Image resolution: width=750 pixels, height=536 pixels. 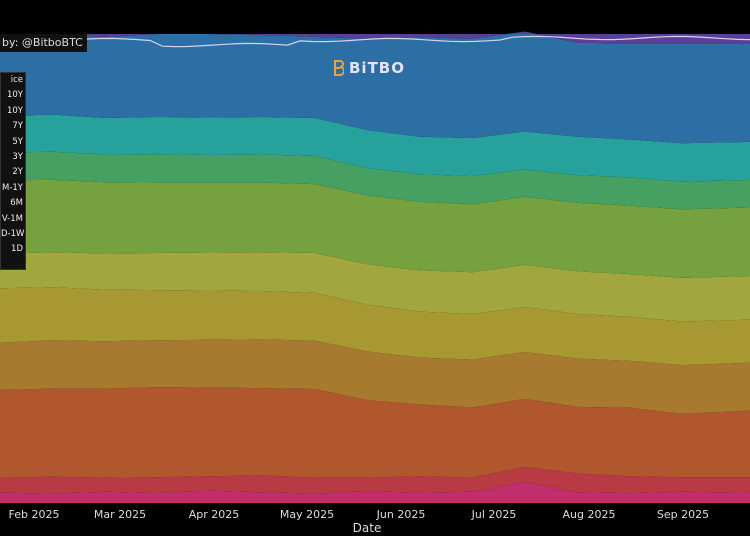 What do you see at coordinates (494, 514) in the screenshot?
I see `x-tick-label: Jul 2025` at bounding box center [494, 514].